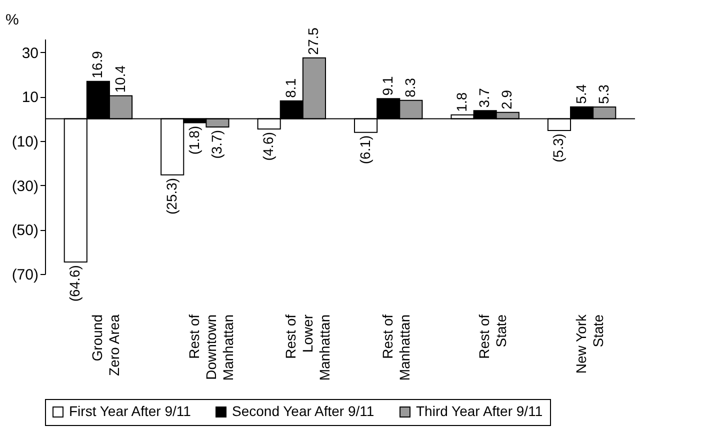 Image resolution: width=704 pixels, height=441 pixels. Describe the element at coordinates (580, 94) in the screenshot. I see `data-label: 5.4` at that location.